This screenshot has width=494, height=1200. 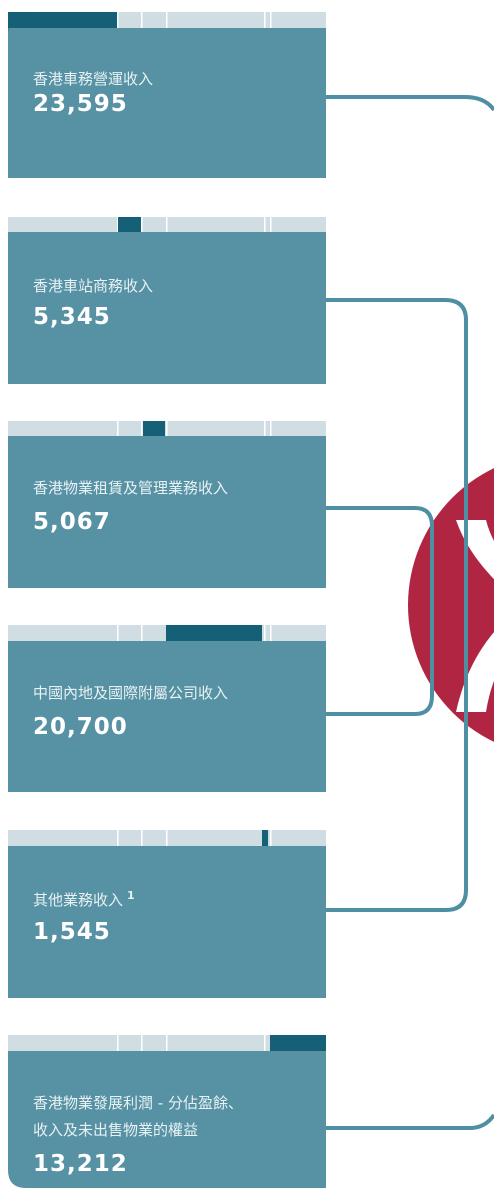 I want to click on card-value: 23,595, so click(x=80, y=104).